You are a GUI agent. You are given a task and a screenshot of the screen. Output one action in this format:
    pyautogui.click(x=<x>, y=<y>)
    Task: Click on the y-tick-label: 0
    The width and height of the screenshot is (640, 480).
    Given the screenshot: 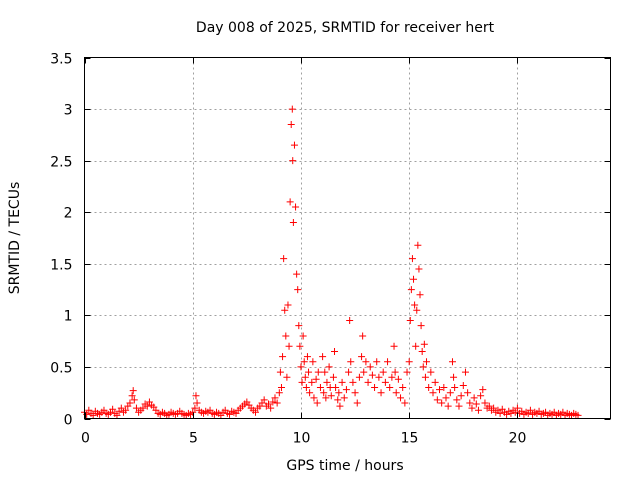 What is the action you would take?
    pyautogui.click(x=68, y=421)
    